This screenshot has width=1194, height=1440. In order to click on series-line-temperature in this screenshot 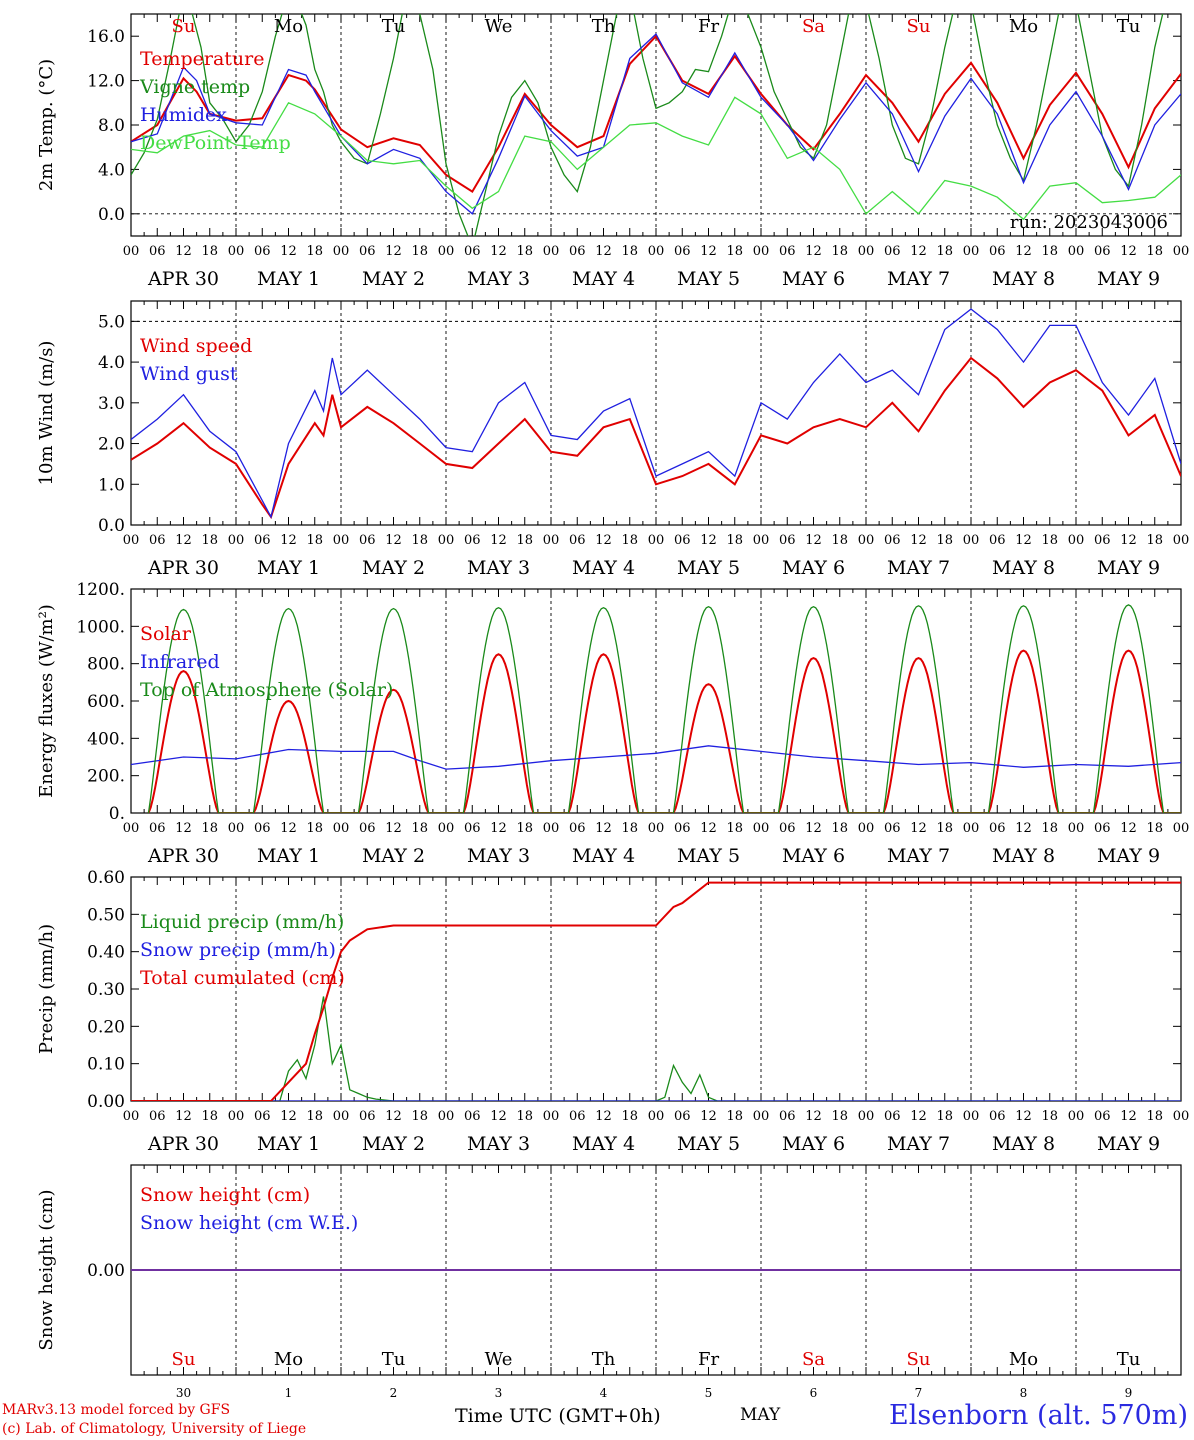, I will do `click(656, 113)`.